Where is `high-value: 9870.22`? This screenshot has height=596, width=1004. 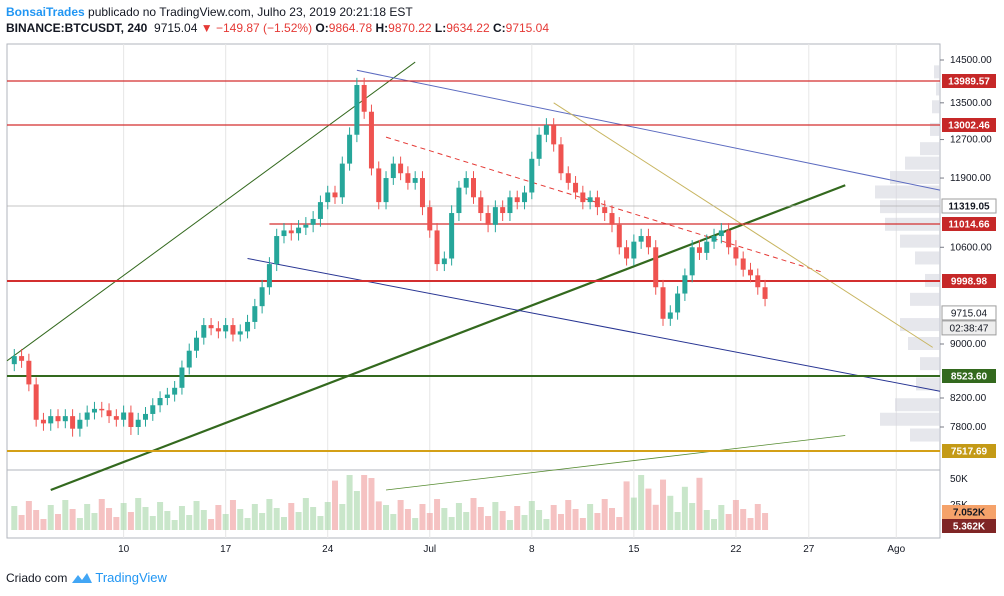 high-value: 9870.22 is located at coordinates (410, 28).